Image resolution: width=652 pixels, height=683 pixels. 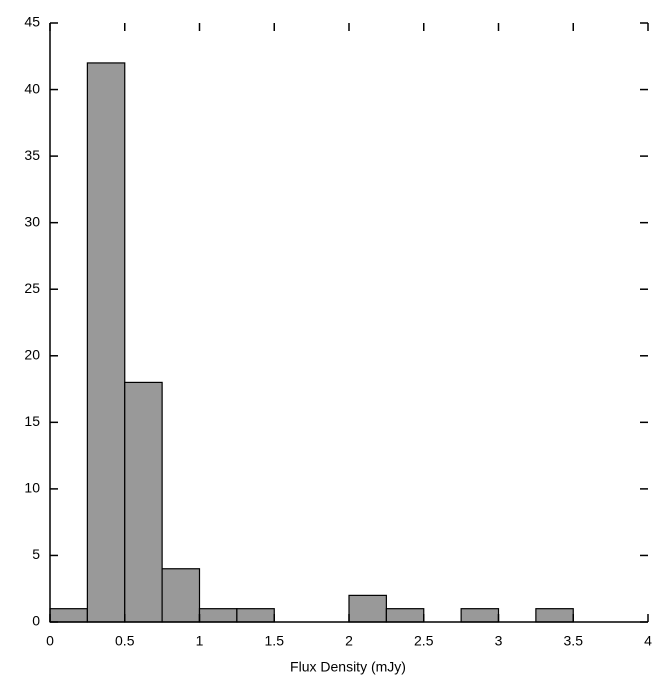 What do you see at coordinates (36, 554) in the screenshot?
I see `y-tick-label: 5` at bounding box center [36, 554].